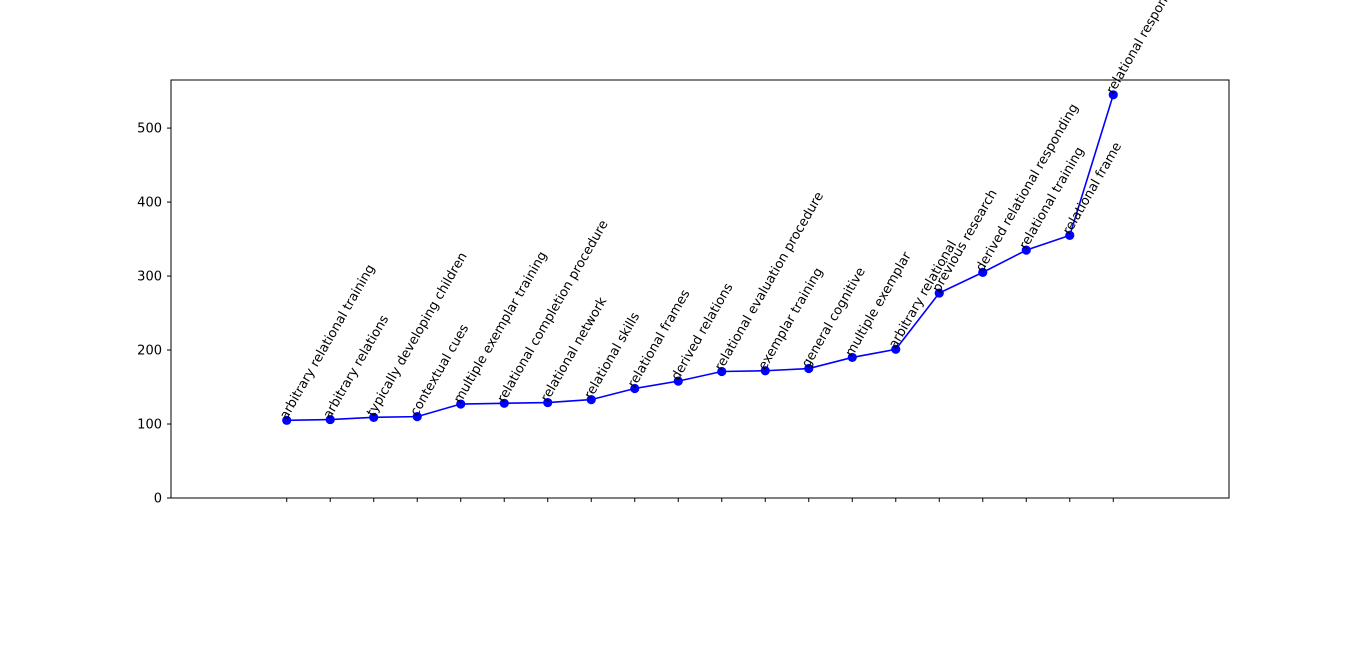 This screenshot has width=1366, height=668. What do you see at coordinates (1145, 48) in the screenshot?
I see `point-label: relational responding` at bounding box center [1145, 48].